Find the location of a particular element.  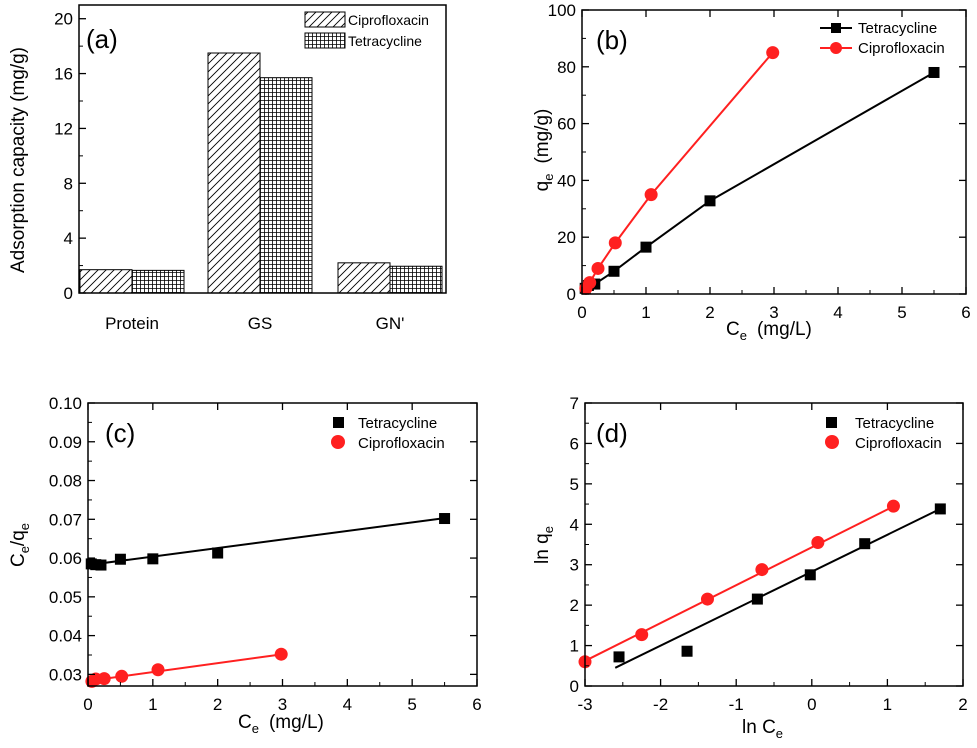

x-tick-label: 5 is located at coordinates (901, 312).